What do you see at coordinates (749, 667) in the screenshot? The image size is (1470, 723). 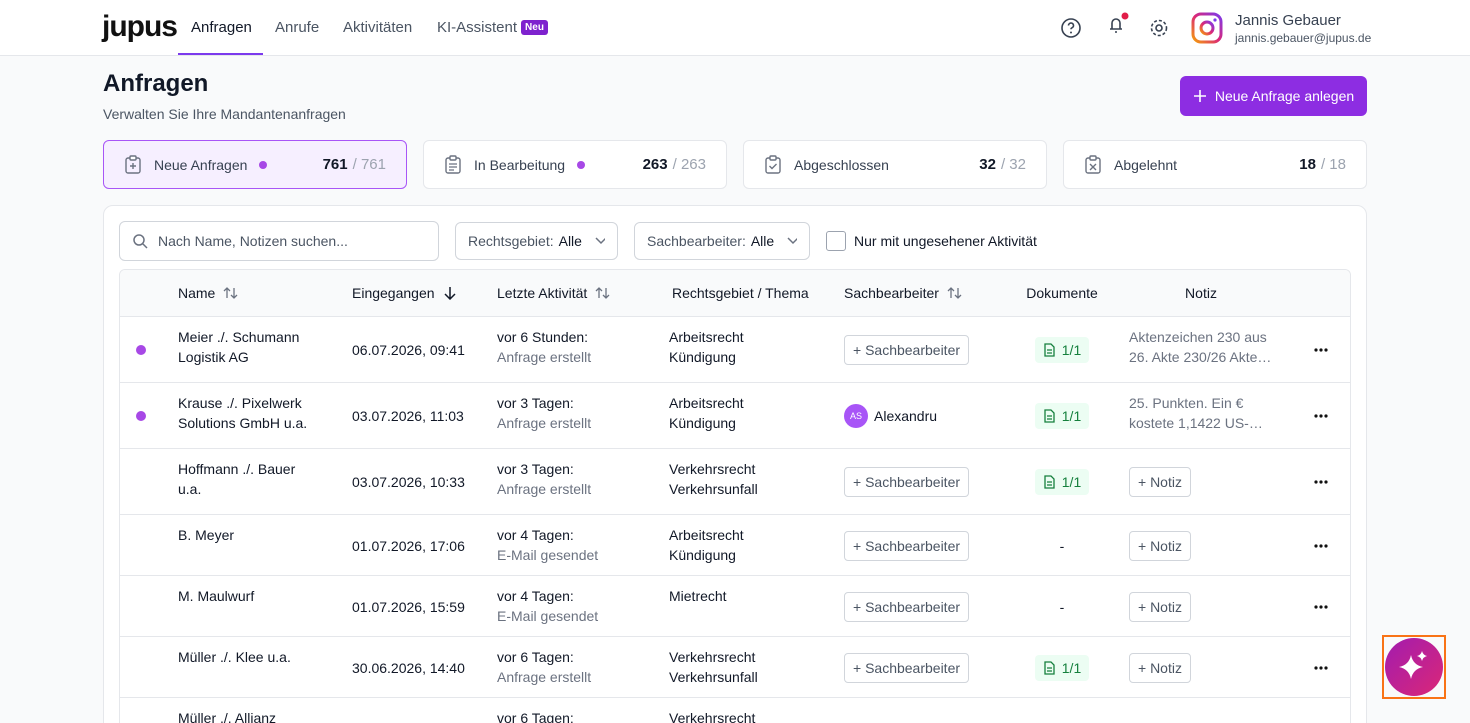 I see `area-cell: Verkehrsrecht Verkehrsunfall` at bounding box center [749, 667].